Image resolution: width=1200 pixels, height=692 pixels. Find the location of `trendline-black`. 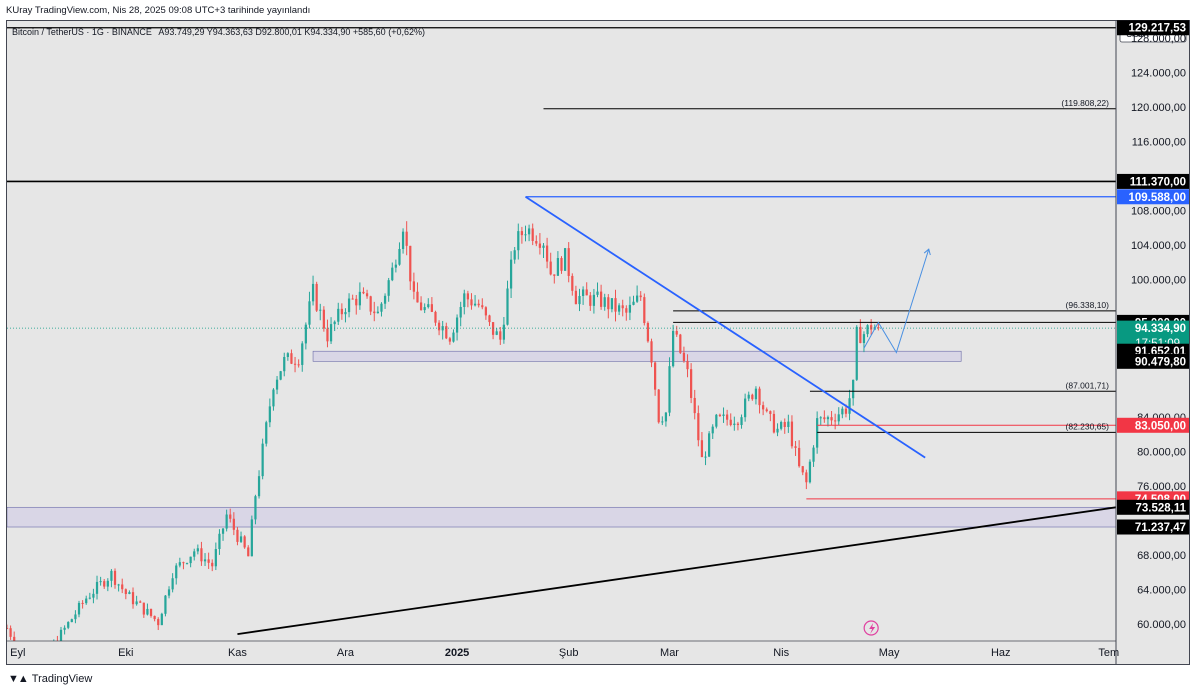

trendline-black is located at coordinates (676, 571).